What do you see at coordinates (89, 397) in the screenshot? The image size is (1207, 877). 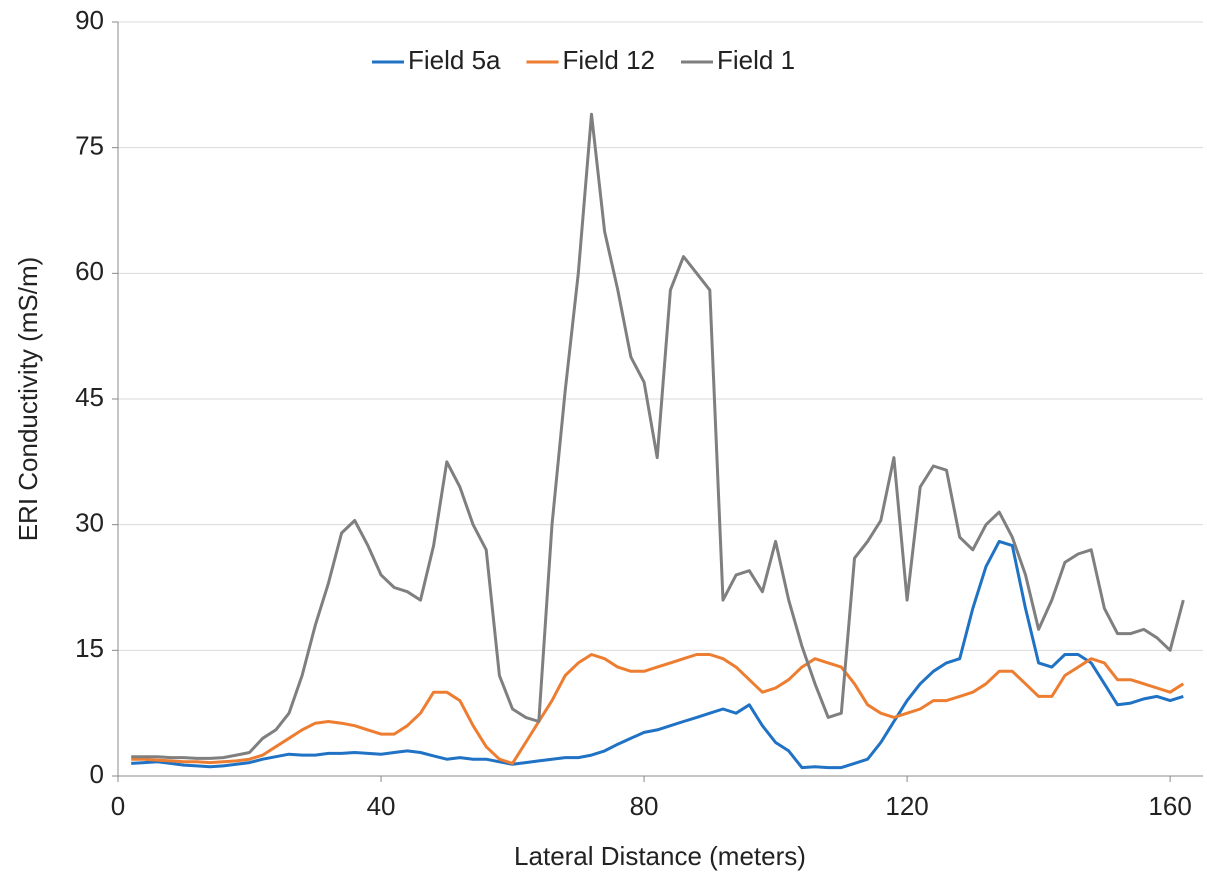 I see `y-tick-label: 45` at bounding box center [89, 397].